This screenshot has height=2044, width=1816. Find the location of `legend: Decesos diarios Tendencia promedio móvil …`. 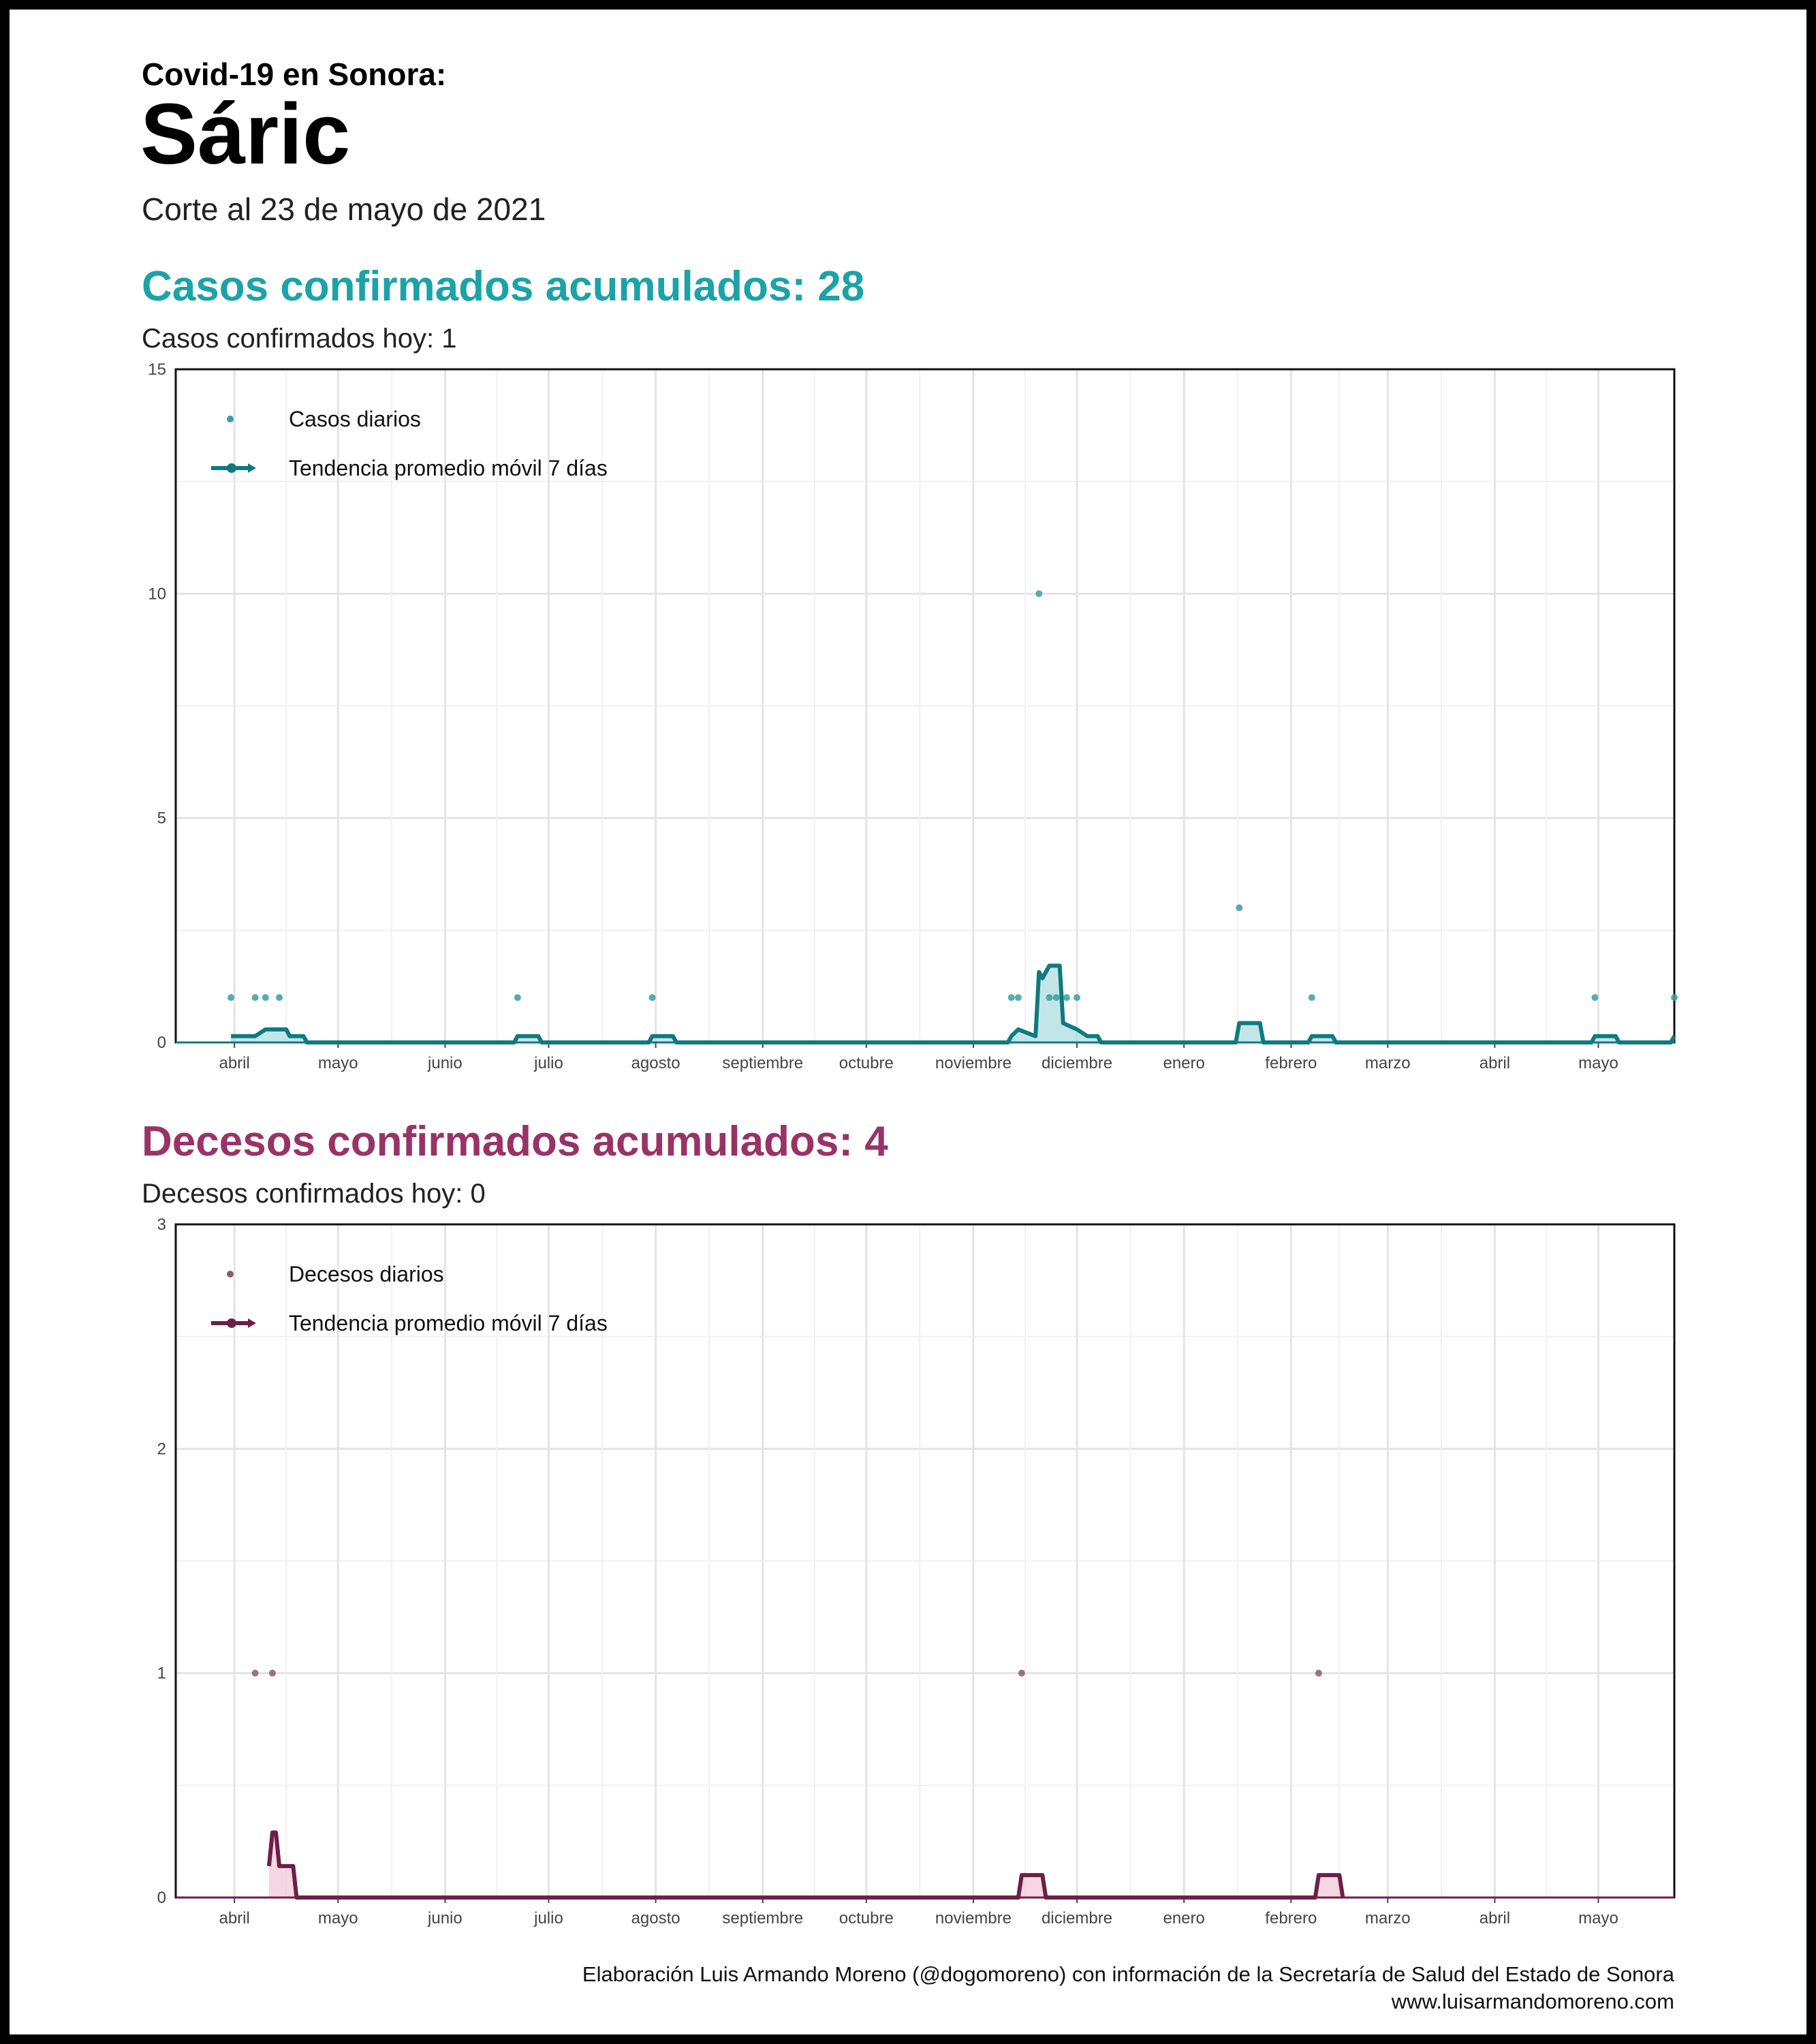

legend: Decesos diarios Tendencia promedio móvil … is located at coordinates (410, 1298).